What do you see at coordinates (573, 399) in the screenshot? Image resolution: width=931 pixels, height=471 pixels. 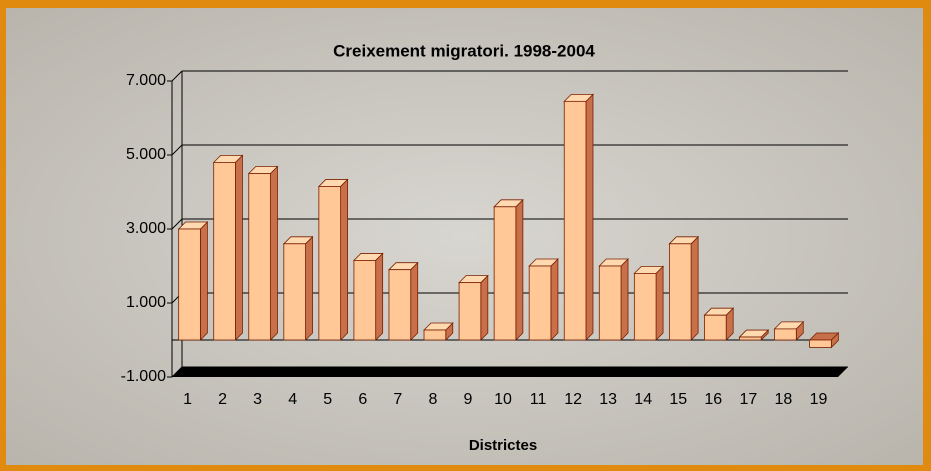 I see `x-tick-label: 12` at bounding box center [573, 399].